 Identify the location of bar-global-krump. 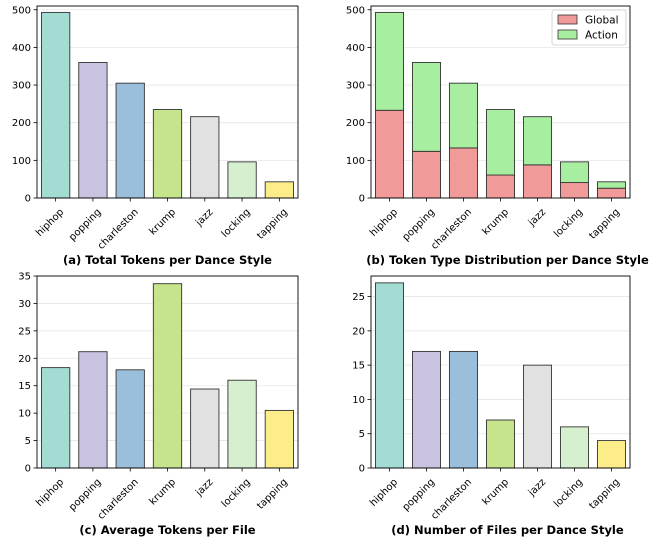
(500, 186).